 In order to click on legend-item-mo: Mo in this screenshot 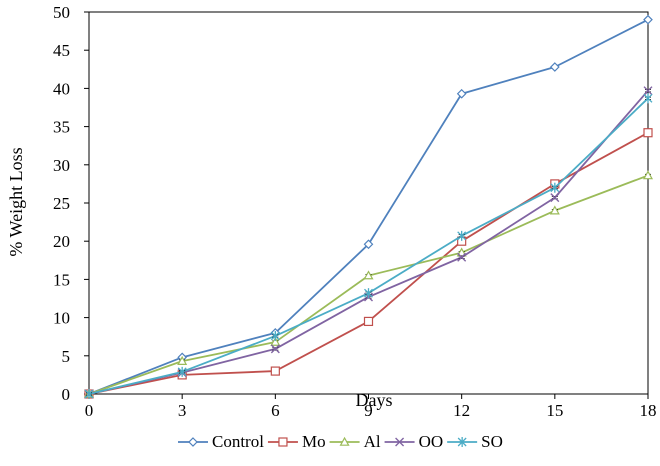, I will do `click(296, 441)`.